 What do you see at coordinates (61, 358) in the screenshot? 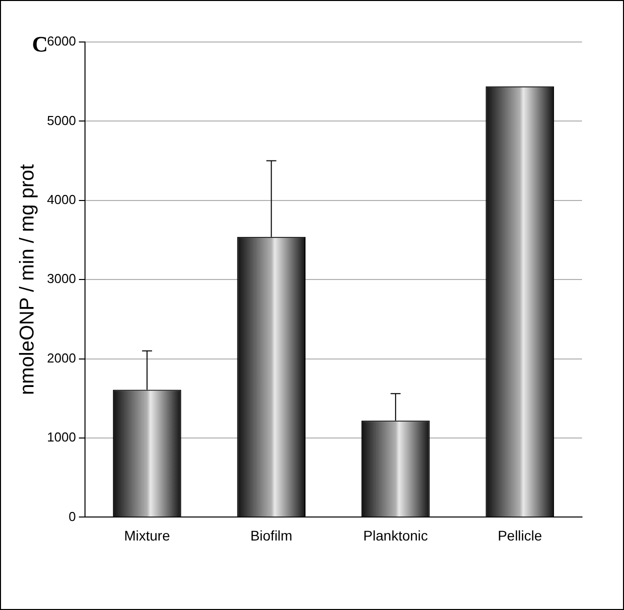
I see `y-tick-label: 2000` at bounding box center [61, 358].